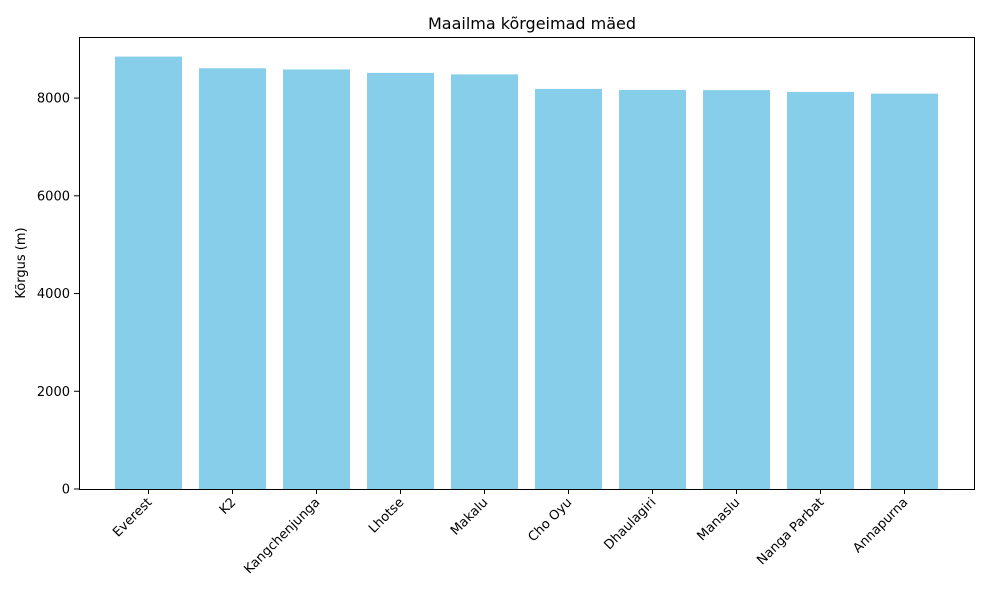  I want to click on y-tick-label: 2000, so click(53, 392).